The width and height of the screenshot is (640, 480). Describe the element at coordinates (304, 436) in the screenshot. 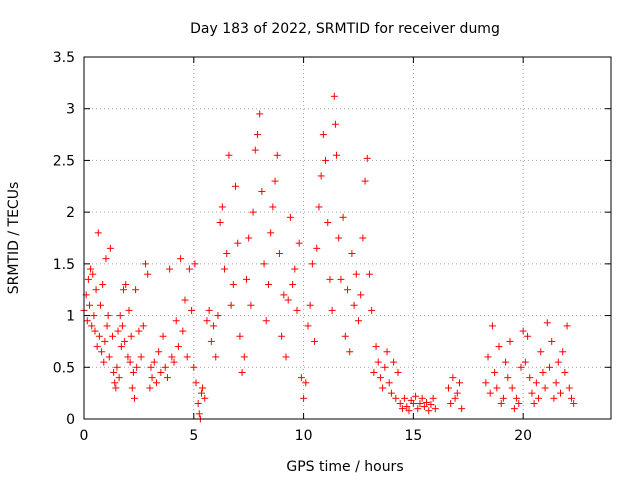

I see `x-tick-label: 10` at that location.